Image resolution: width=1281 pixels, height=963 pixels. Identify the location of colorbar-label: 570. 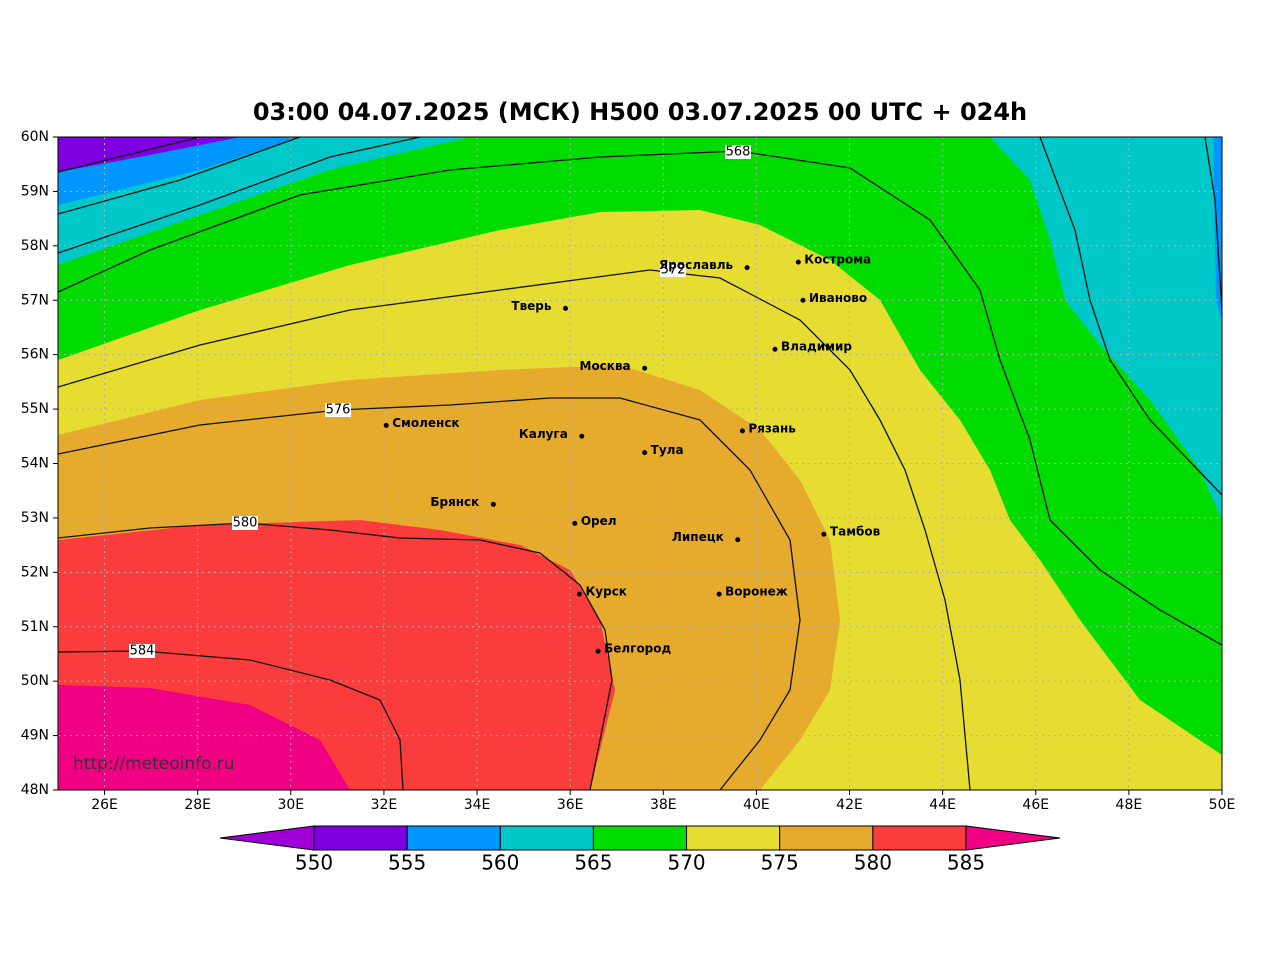
(686, 863).